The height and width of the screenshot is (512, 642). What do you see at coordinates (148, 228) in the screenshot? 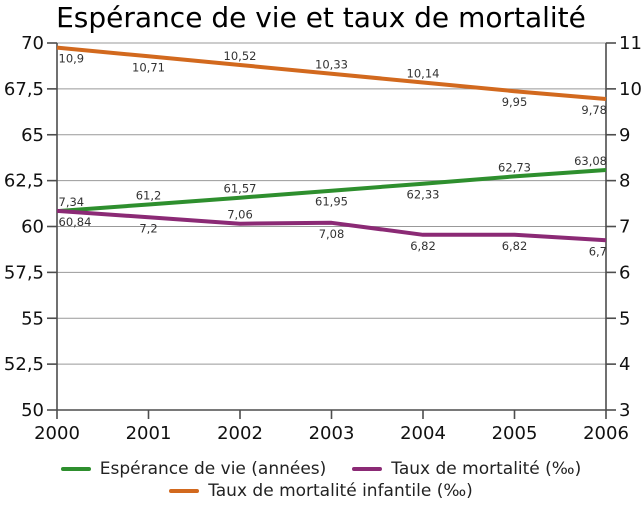
I see `data-point-label: 7,2` at bounding box center [148, 228].